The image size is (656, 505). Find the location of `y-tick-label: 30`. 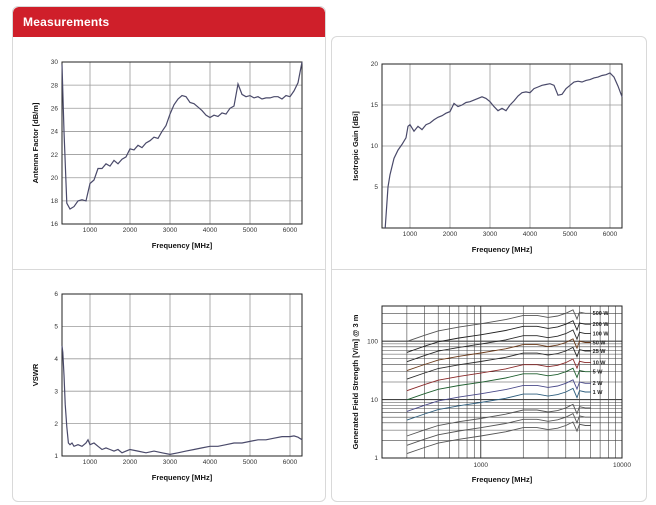

y-tick-label: 30 is located at coordinates (55, 62).